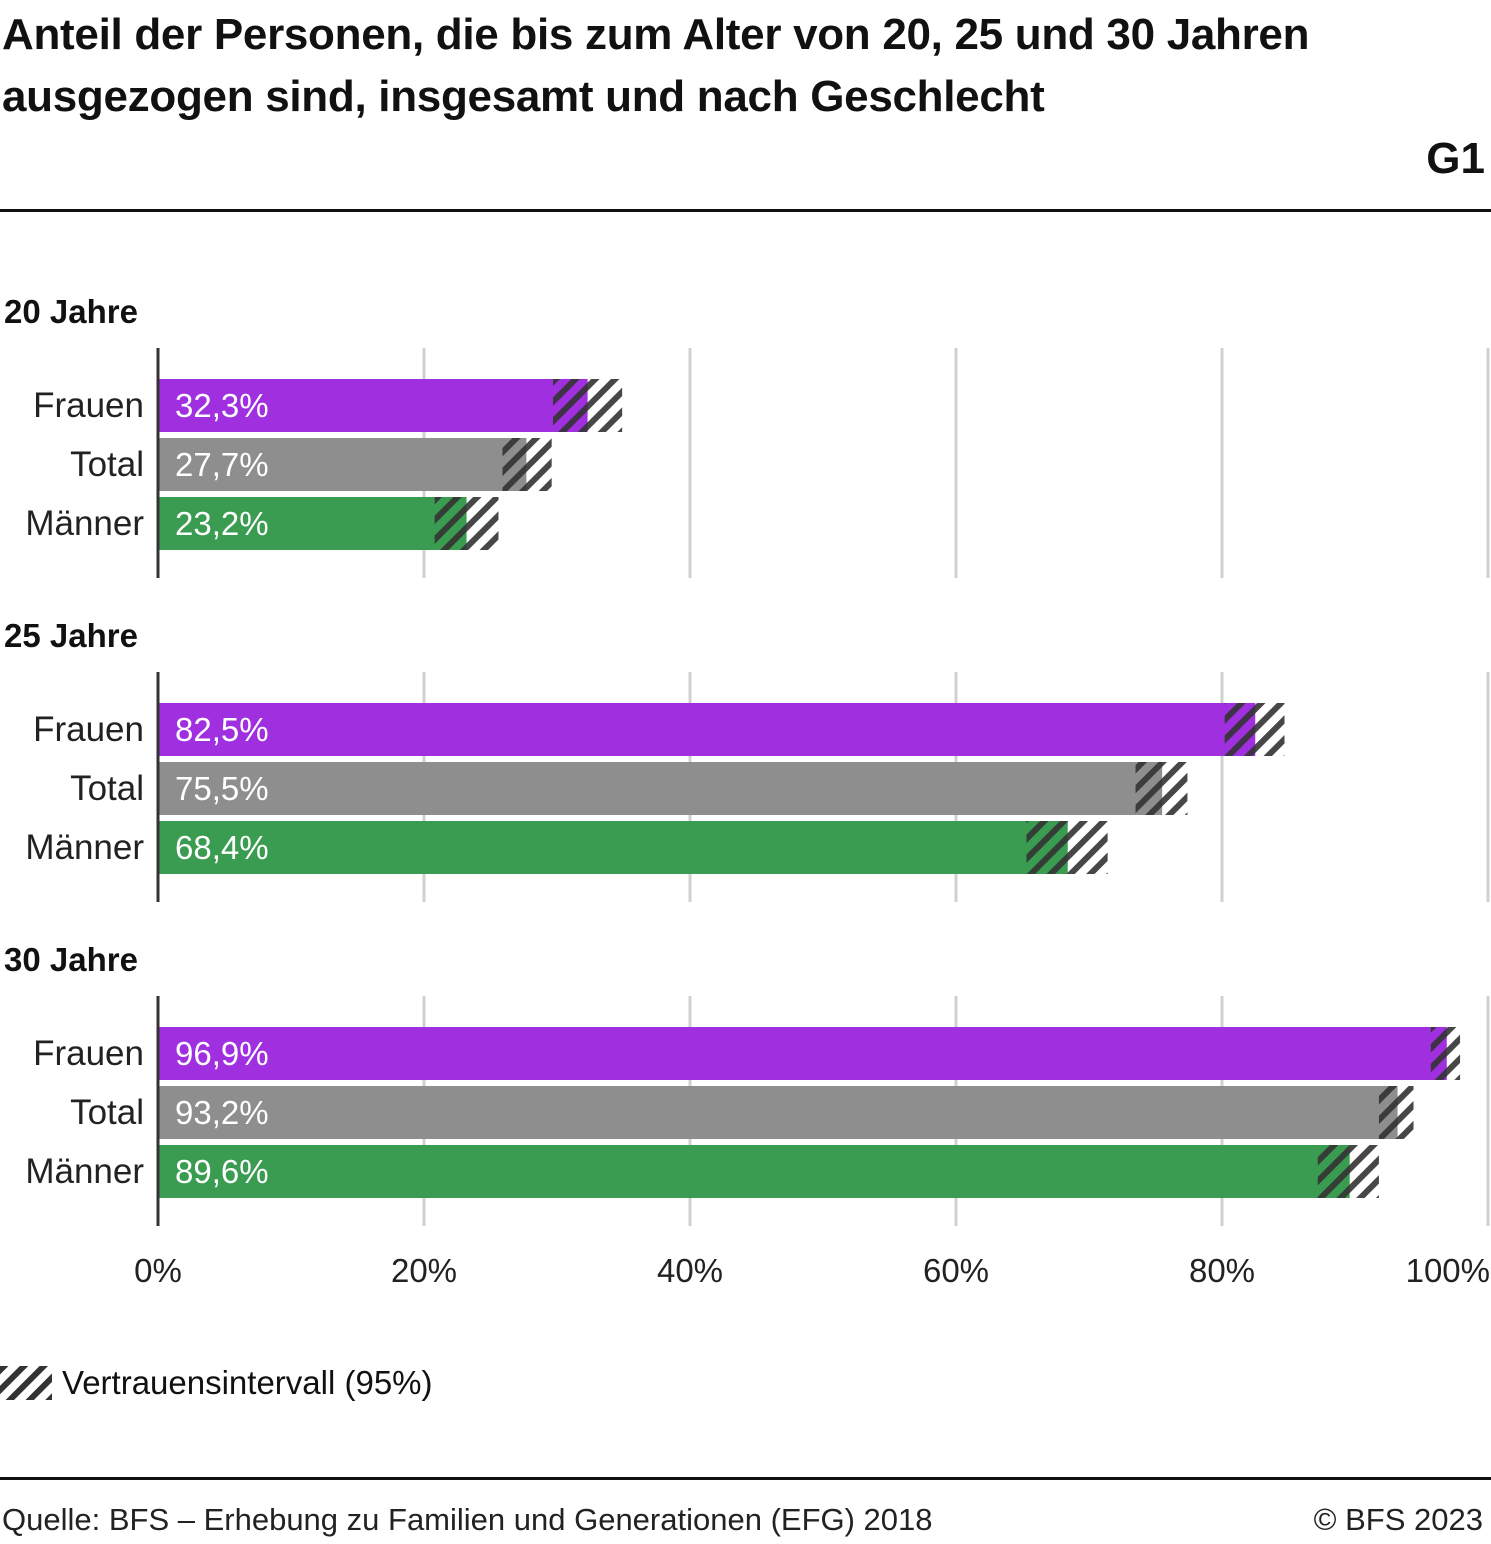 The width and height of the screenshot is (1491, 1544). What do you see at coordinates (71, 311) in the screenshot?
I see `panel-label: 20 Jahre` at bounding box center [71, 311].